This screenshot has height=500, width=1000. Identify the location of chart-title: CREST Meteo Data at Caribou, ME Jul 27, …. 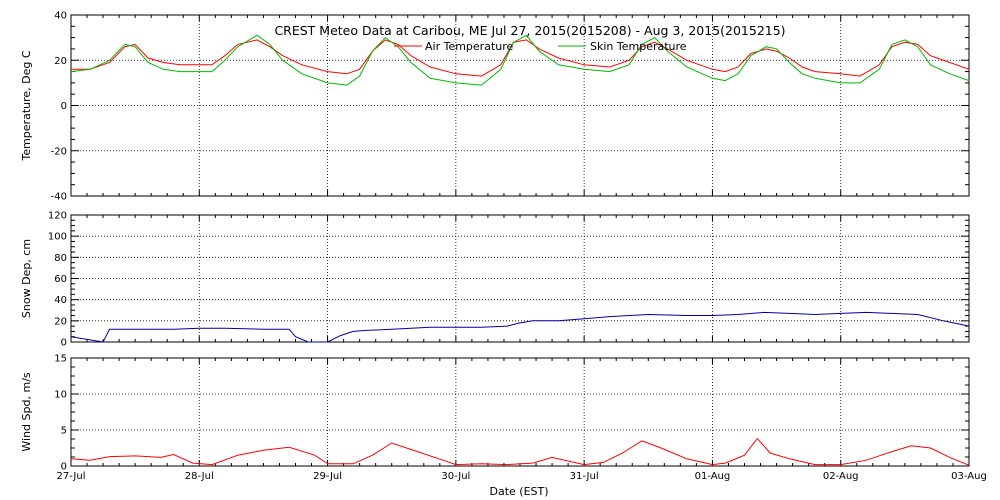
(529, 30).